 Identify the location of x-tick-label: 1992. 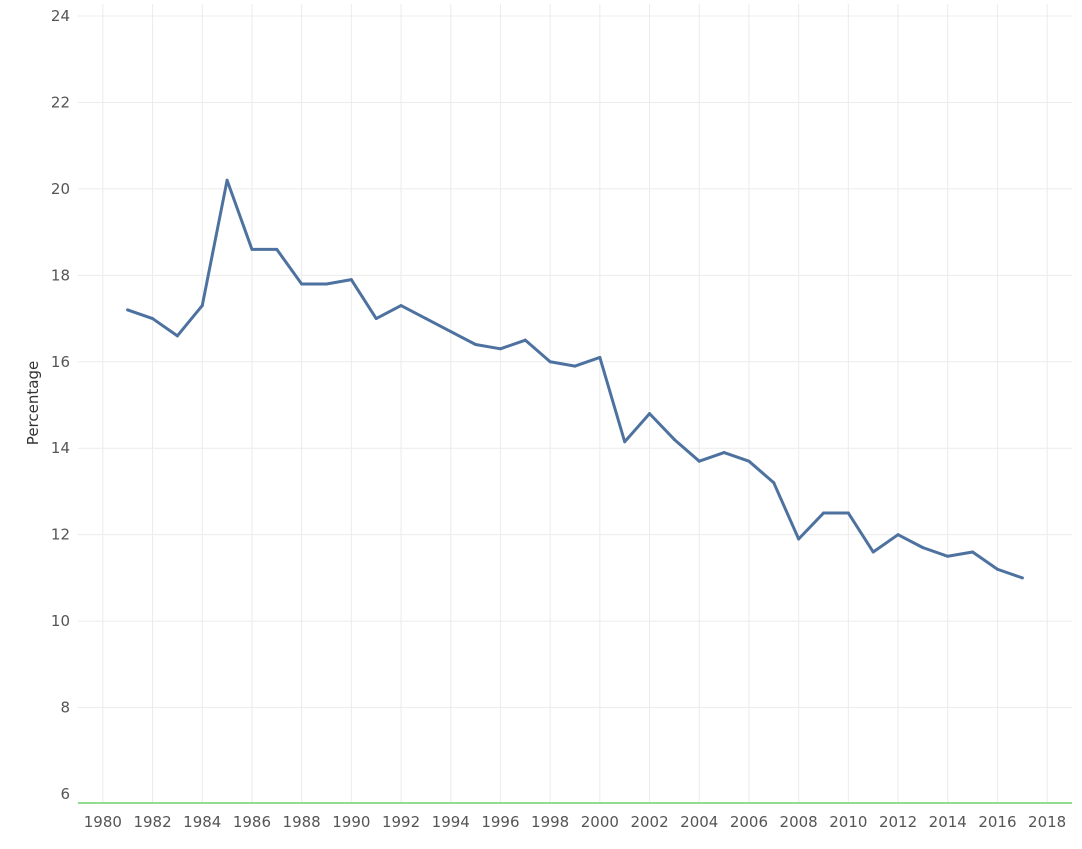
(401, 822).